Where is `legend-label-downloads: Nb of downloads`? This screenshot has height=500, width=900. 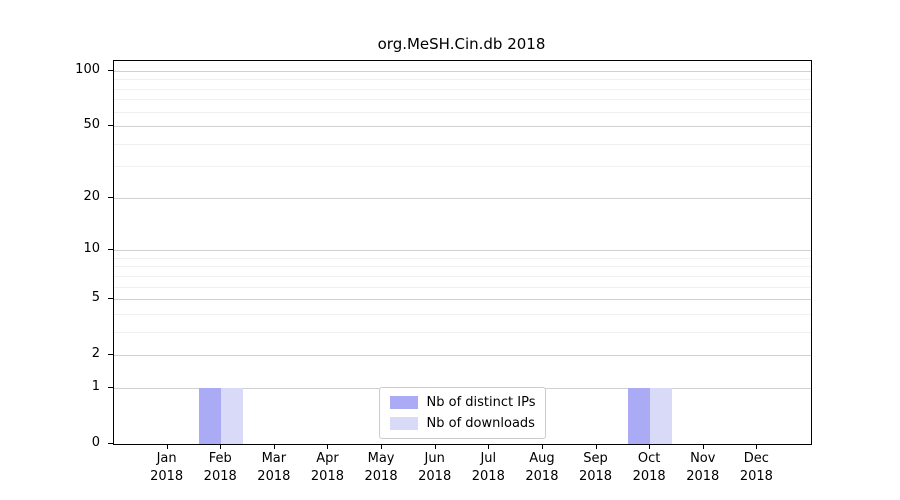 legend-label-downloads: Nb of downloads is located at coordinates (480, 423).